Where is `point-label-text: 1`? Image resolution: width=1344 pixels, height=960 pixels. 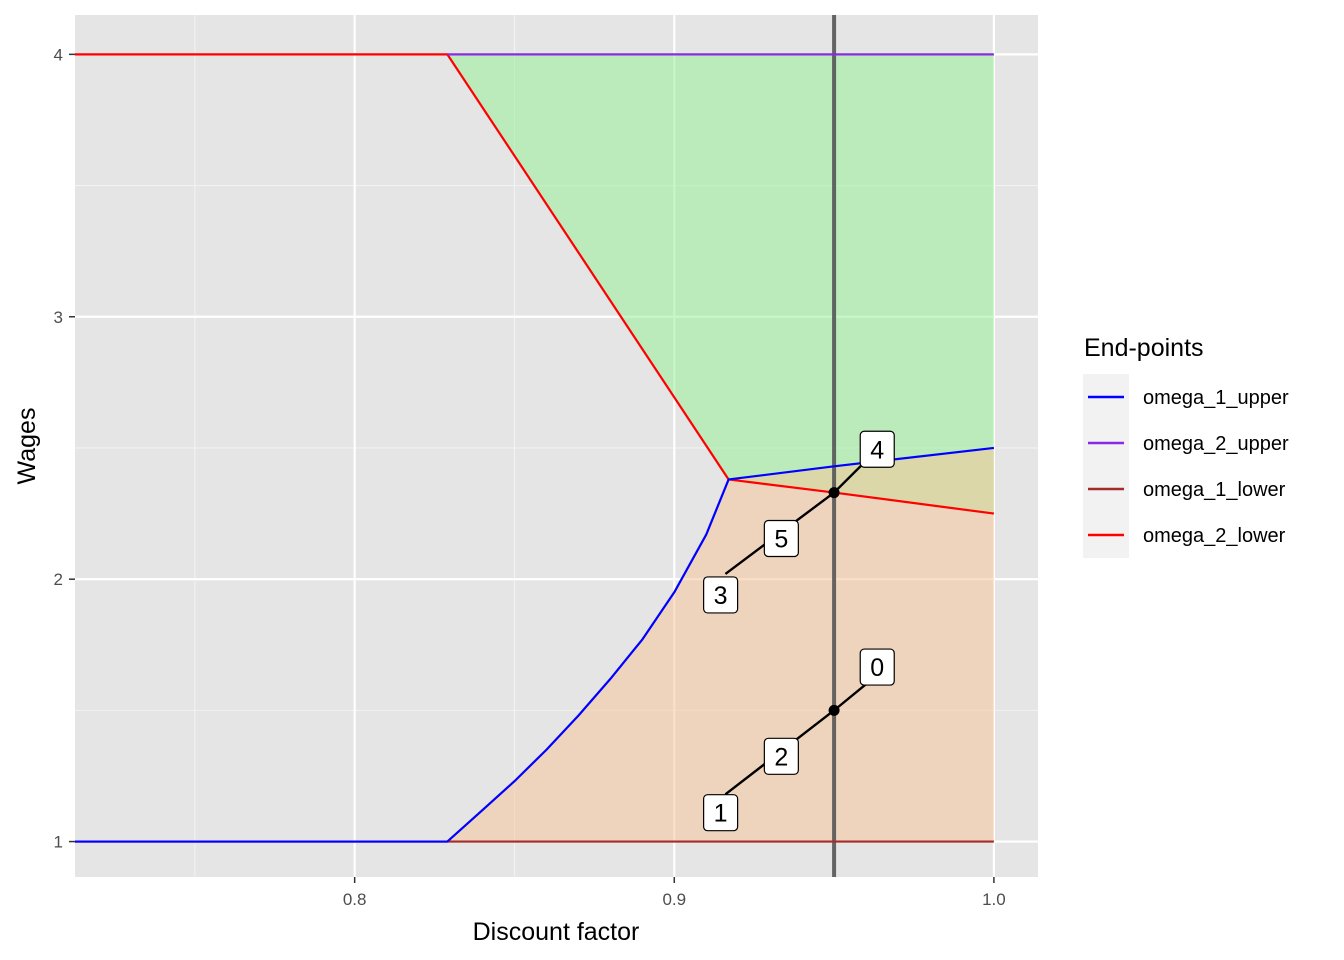
point-label-text: 1 is located at coordinates (721, 814).